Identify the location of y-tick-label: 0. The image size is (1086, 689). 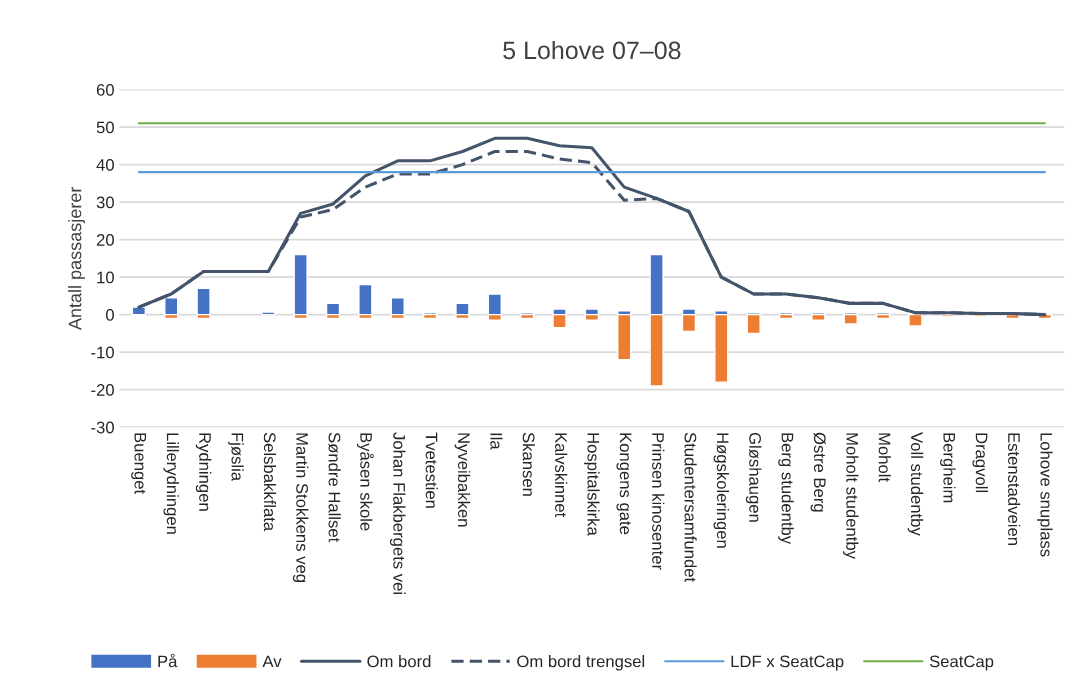
(109, 315).